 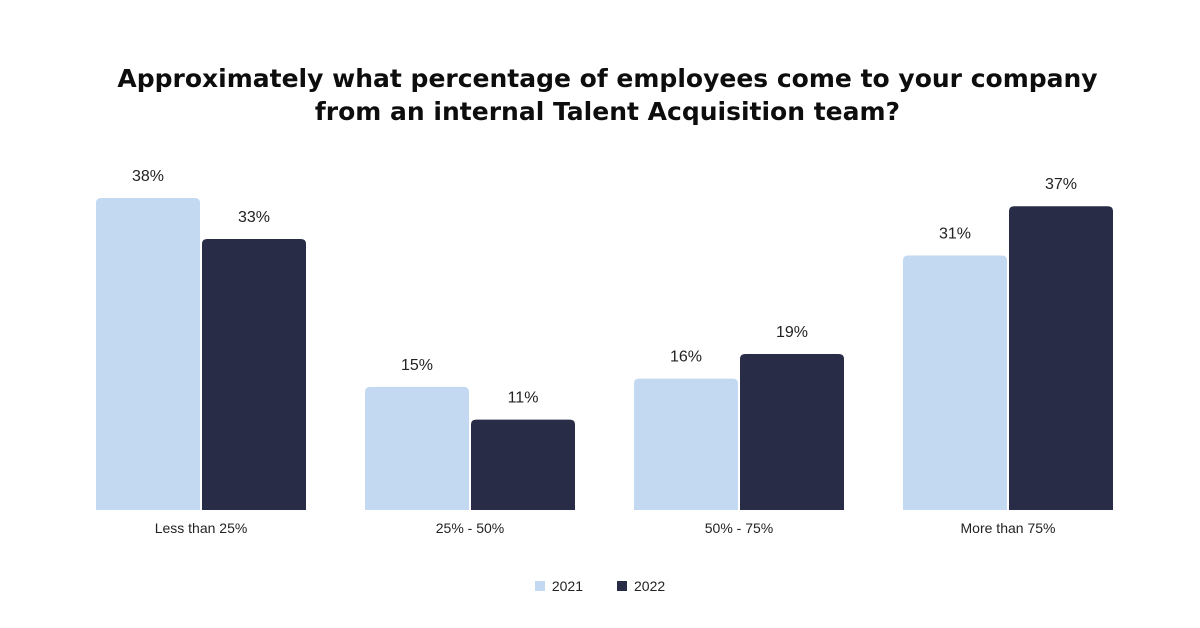 What do you see at coordinates (792, 332) in the screenshot?
I see `value-label: 19%` at bounding box center [792, 332].